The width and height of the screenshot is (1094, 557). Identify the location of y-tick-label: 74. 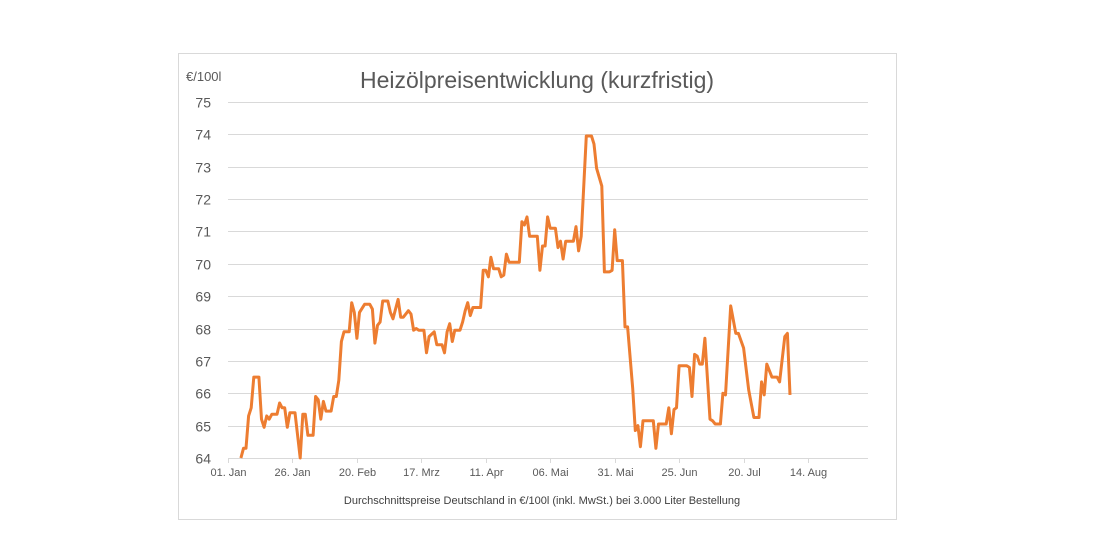
(203, 135).